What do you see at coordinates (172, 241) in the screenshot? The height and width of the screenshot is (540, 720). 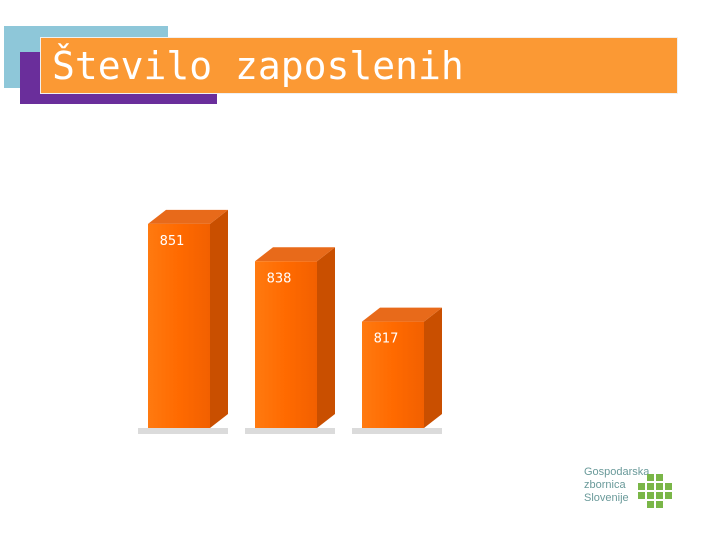 I see `data-label-1: 851` at bounding box center [172, 241].